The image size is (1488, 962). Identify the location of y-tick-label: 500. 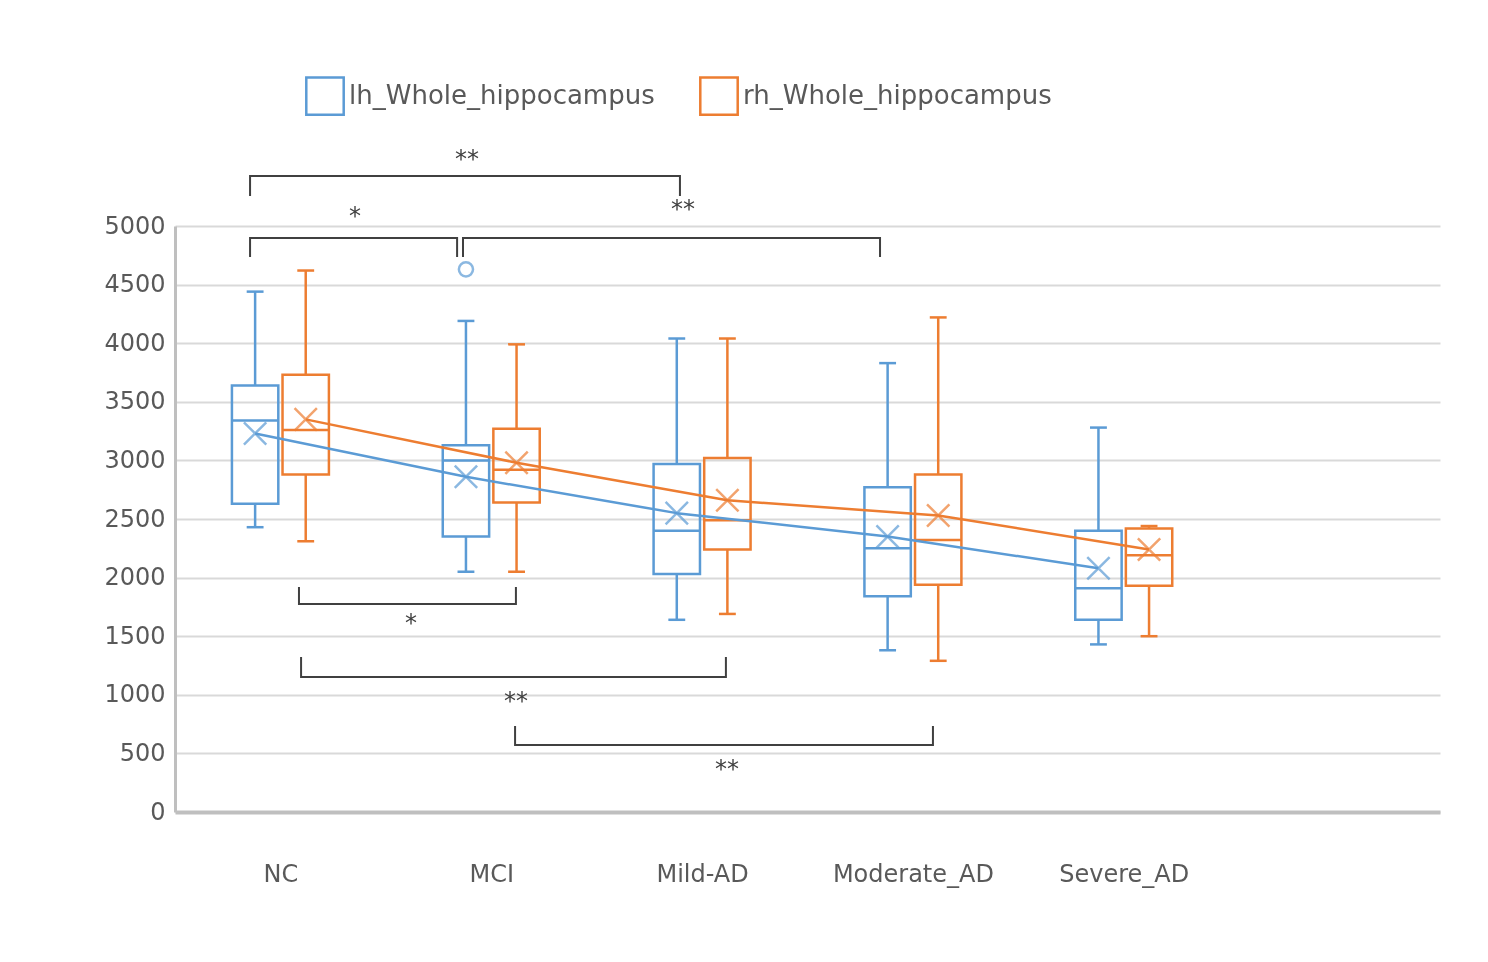
(142, 752).